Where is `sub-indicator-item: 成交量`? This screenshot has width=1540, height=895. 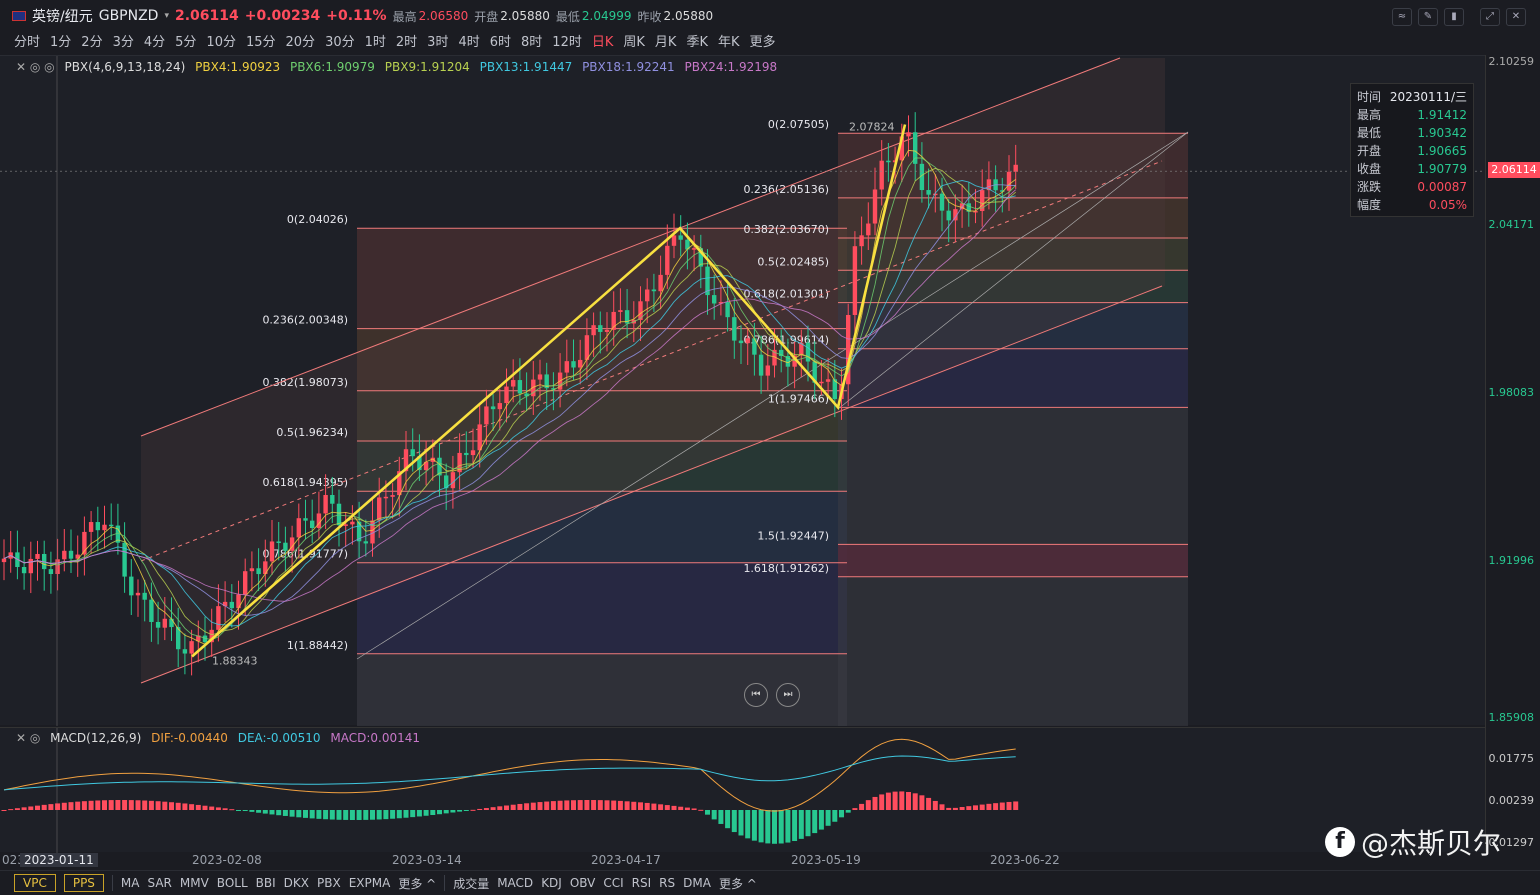
sub-indicator-item: 成交量 is located at coordinates (471, 883).